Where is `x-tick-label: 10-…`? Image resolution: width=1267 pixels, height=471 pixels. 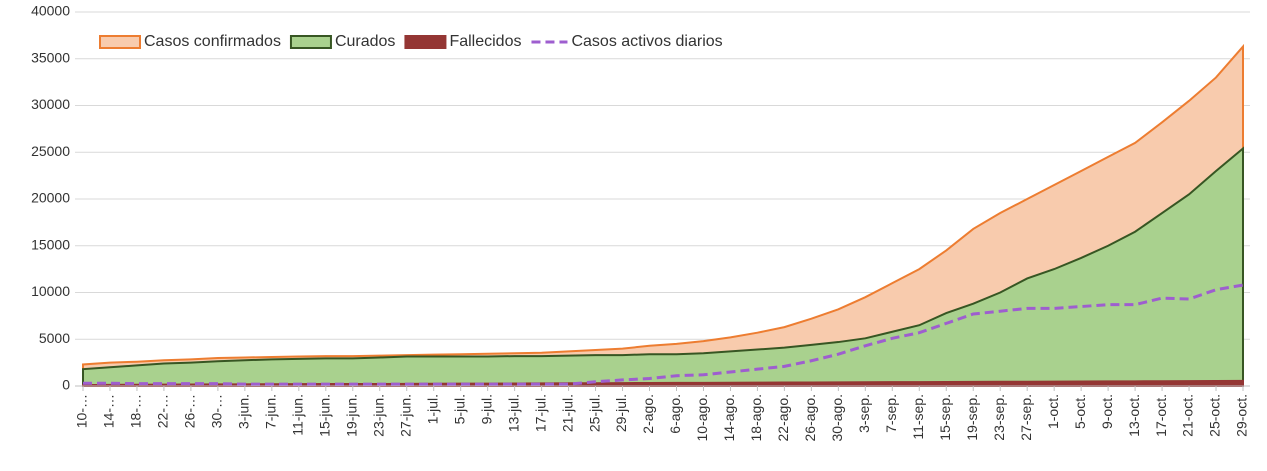 x-tick-label: 10-… is located at coordinates (82, 411).